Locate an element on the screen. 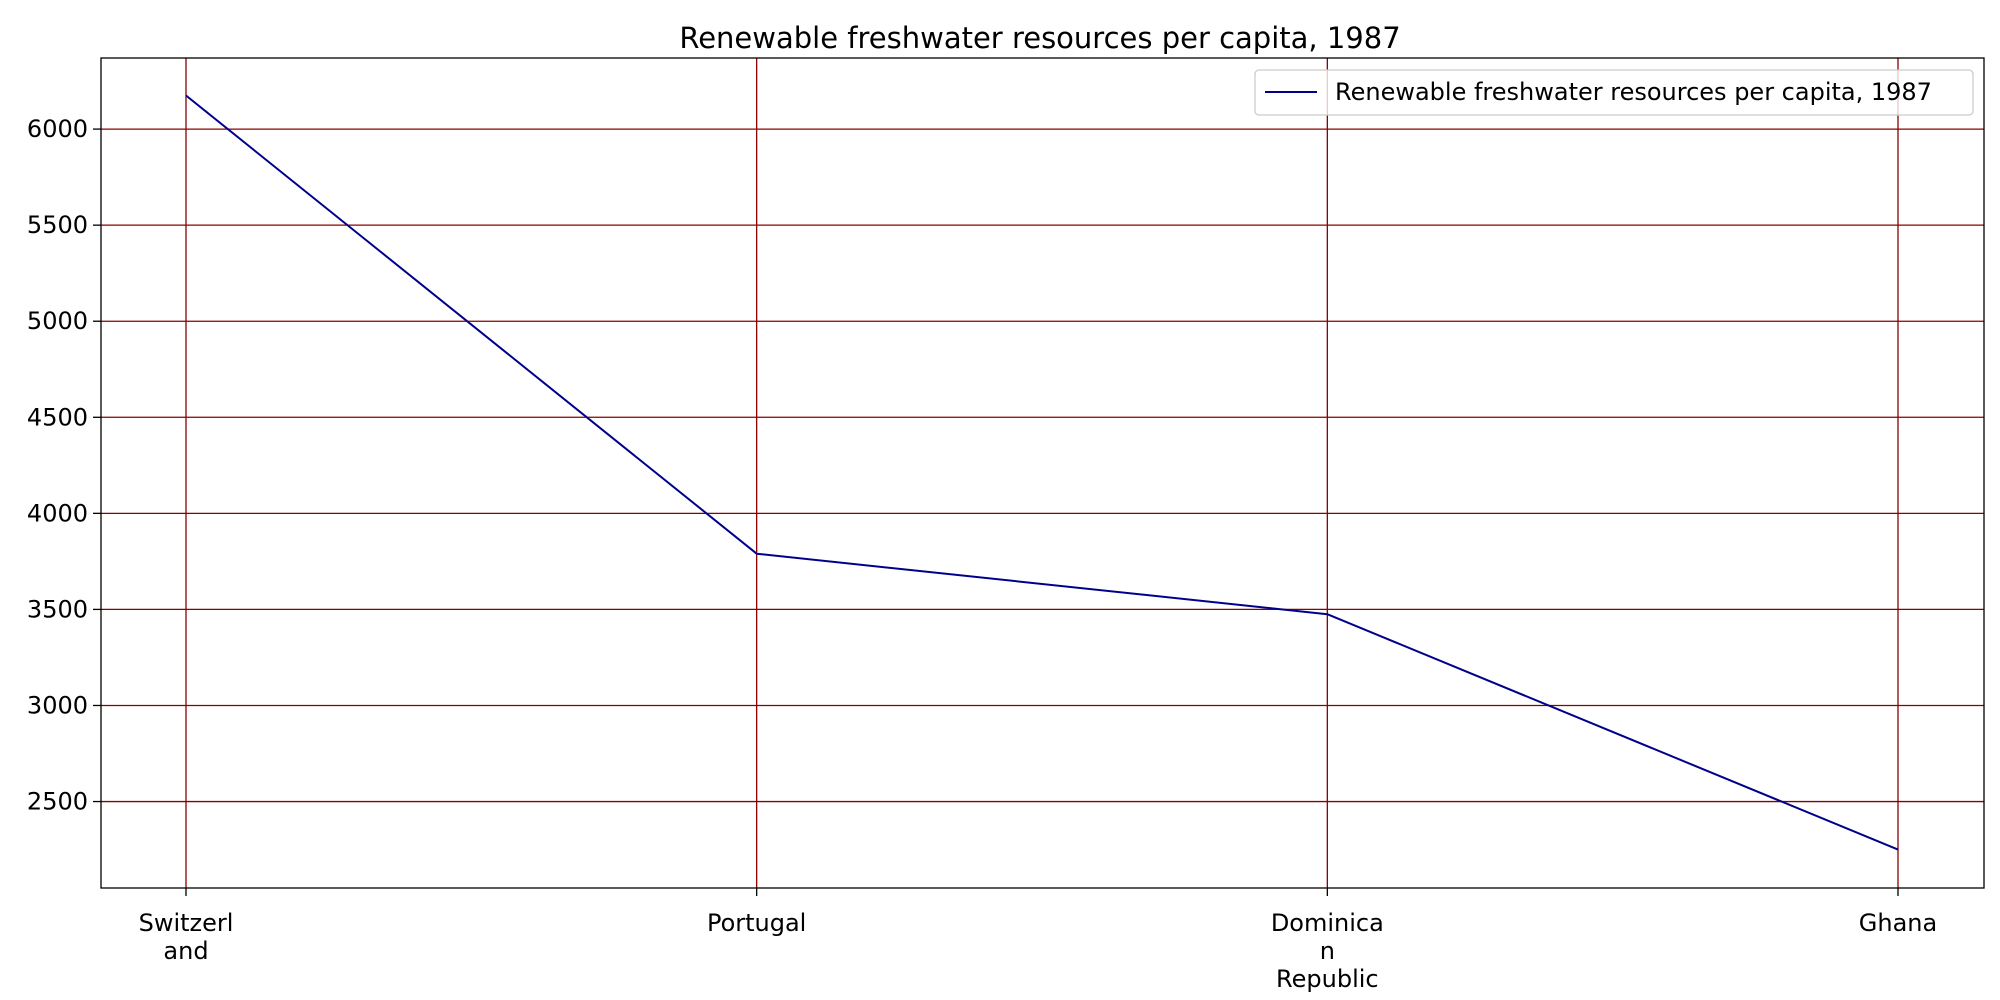 This screenshot has height=1000, width=2000. x-tick-label: Ghana is located at coordinates (1898, 923).